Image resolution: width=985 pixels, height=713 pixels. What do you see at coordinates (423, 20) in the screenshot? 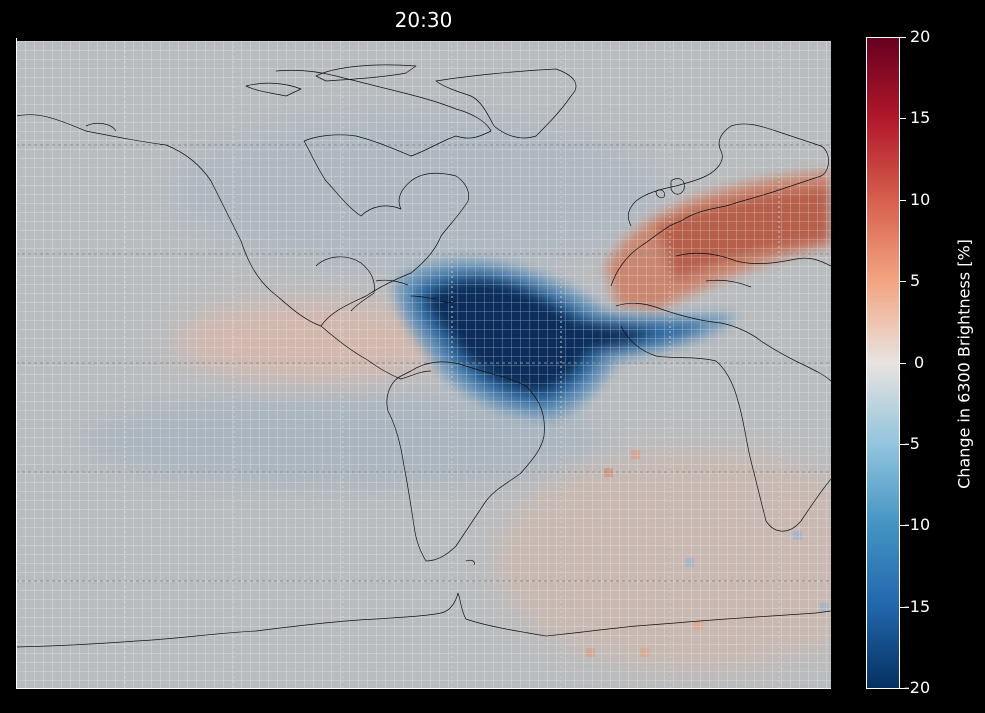
I see `map-title: 20:30` at bounding box center [423, 20].